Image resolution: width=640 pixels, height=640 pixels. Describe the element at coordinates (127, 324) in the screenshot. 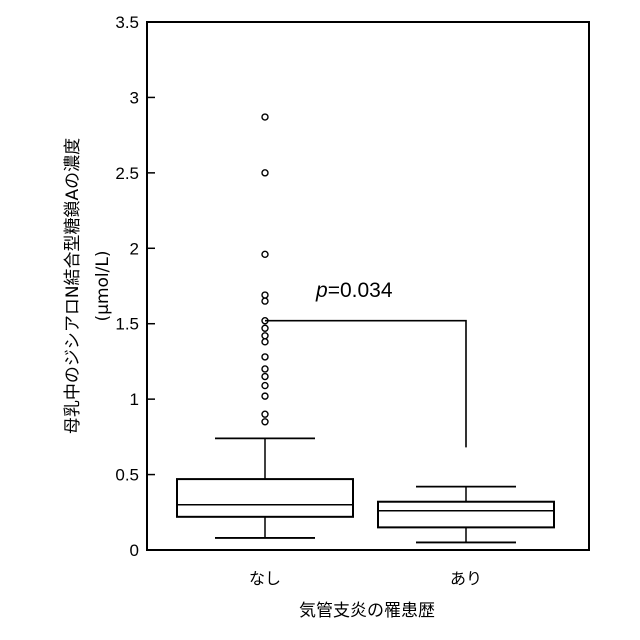

I see `y-tick-label: 1.5` at that location.